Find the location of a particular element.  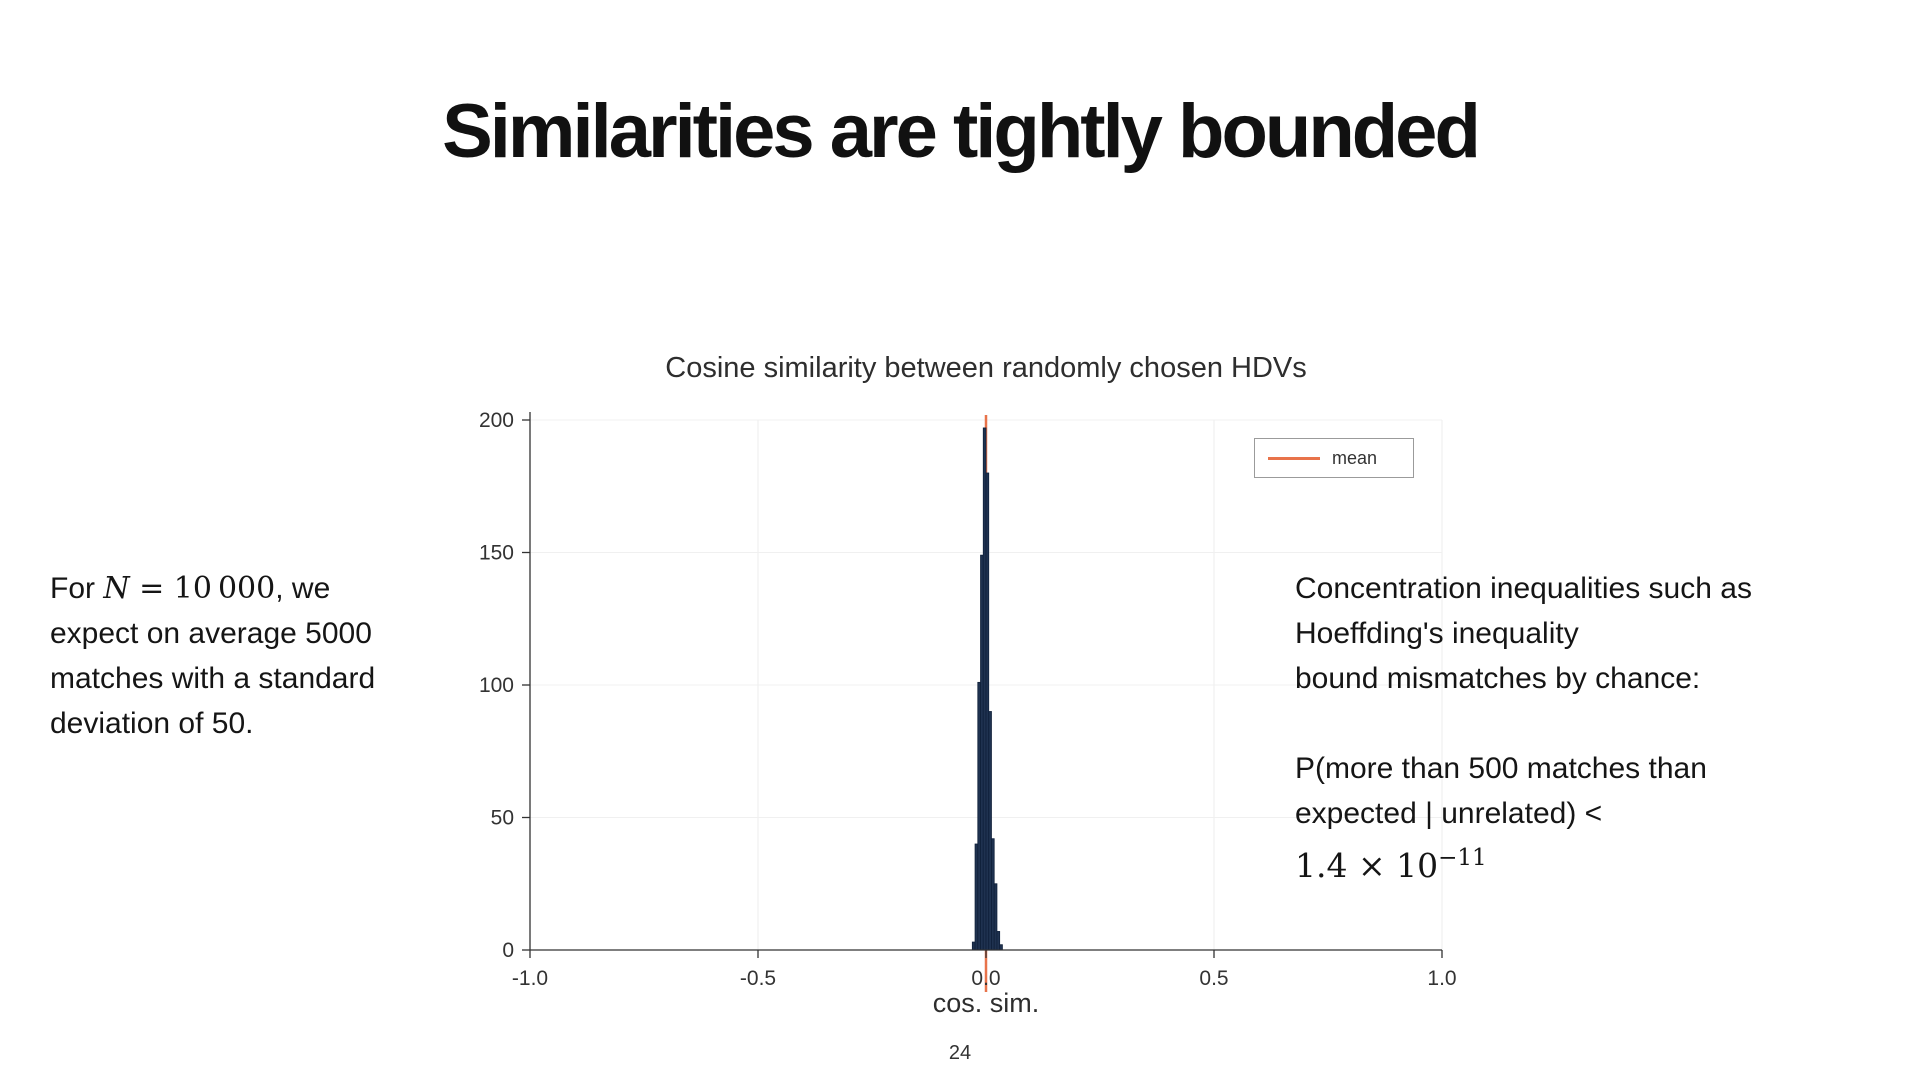

y-tick-label: 100 is located at coordinates (496, 685).